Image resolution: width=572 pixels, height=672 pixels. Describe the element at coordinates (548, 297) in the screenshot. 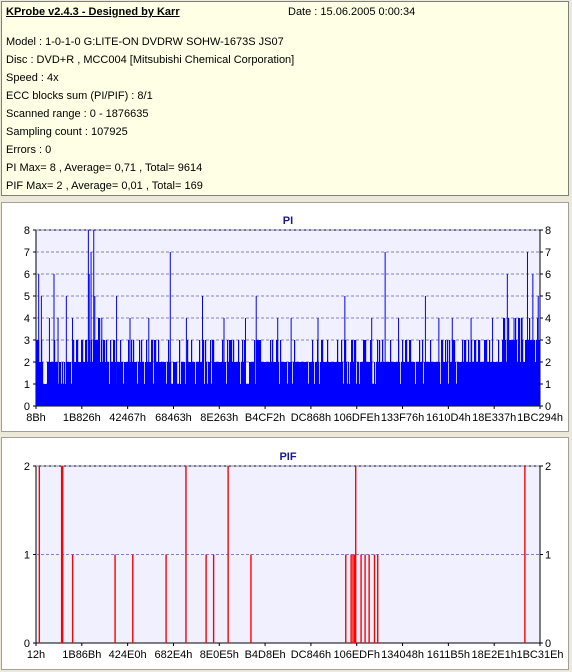

I see `pi-ytick-label-right: 5` at that location.